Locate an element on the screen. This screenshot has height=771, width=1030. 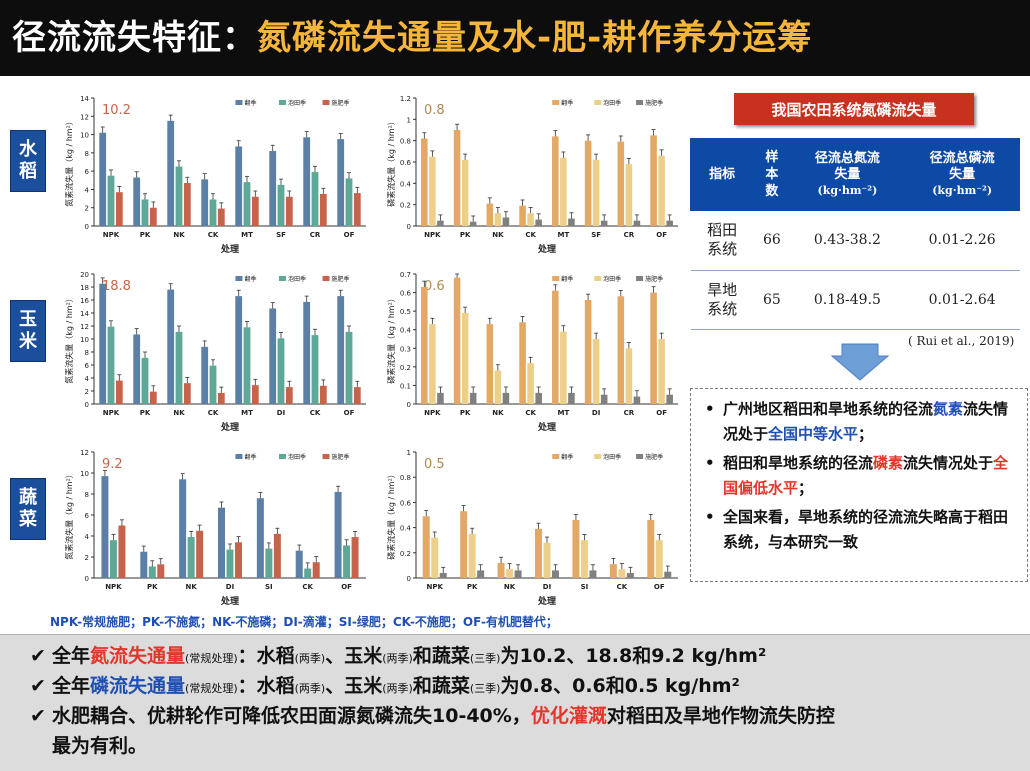
crop-label-rice: 水稻 is located at coordinates (28, 161).